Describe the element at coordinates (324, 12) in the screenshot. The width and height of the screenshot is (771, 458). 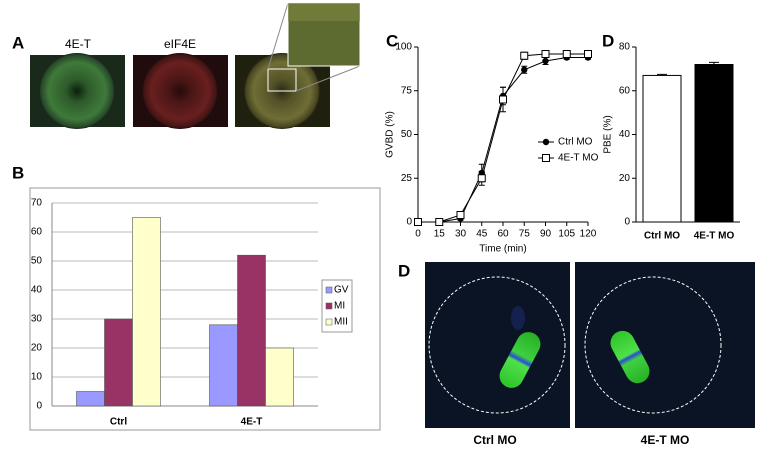
I see `inset-edge` at that location.